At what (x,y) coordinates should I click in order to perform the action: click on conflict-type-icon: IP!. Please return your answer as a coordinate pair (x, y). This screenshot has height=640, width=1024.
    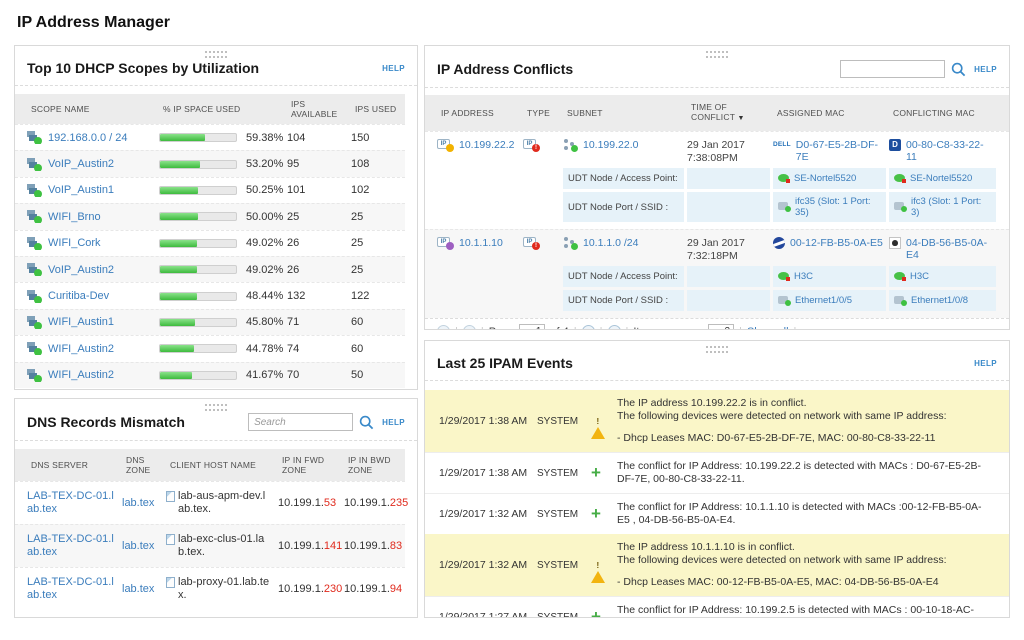
    Looking at the image, I should click on (531, 145).